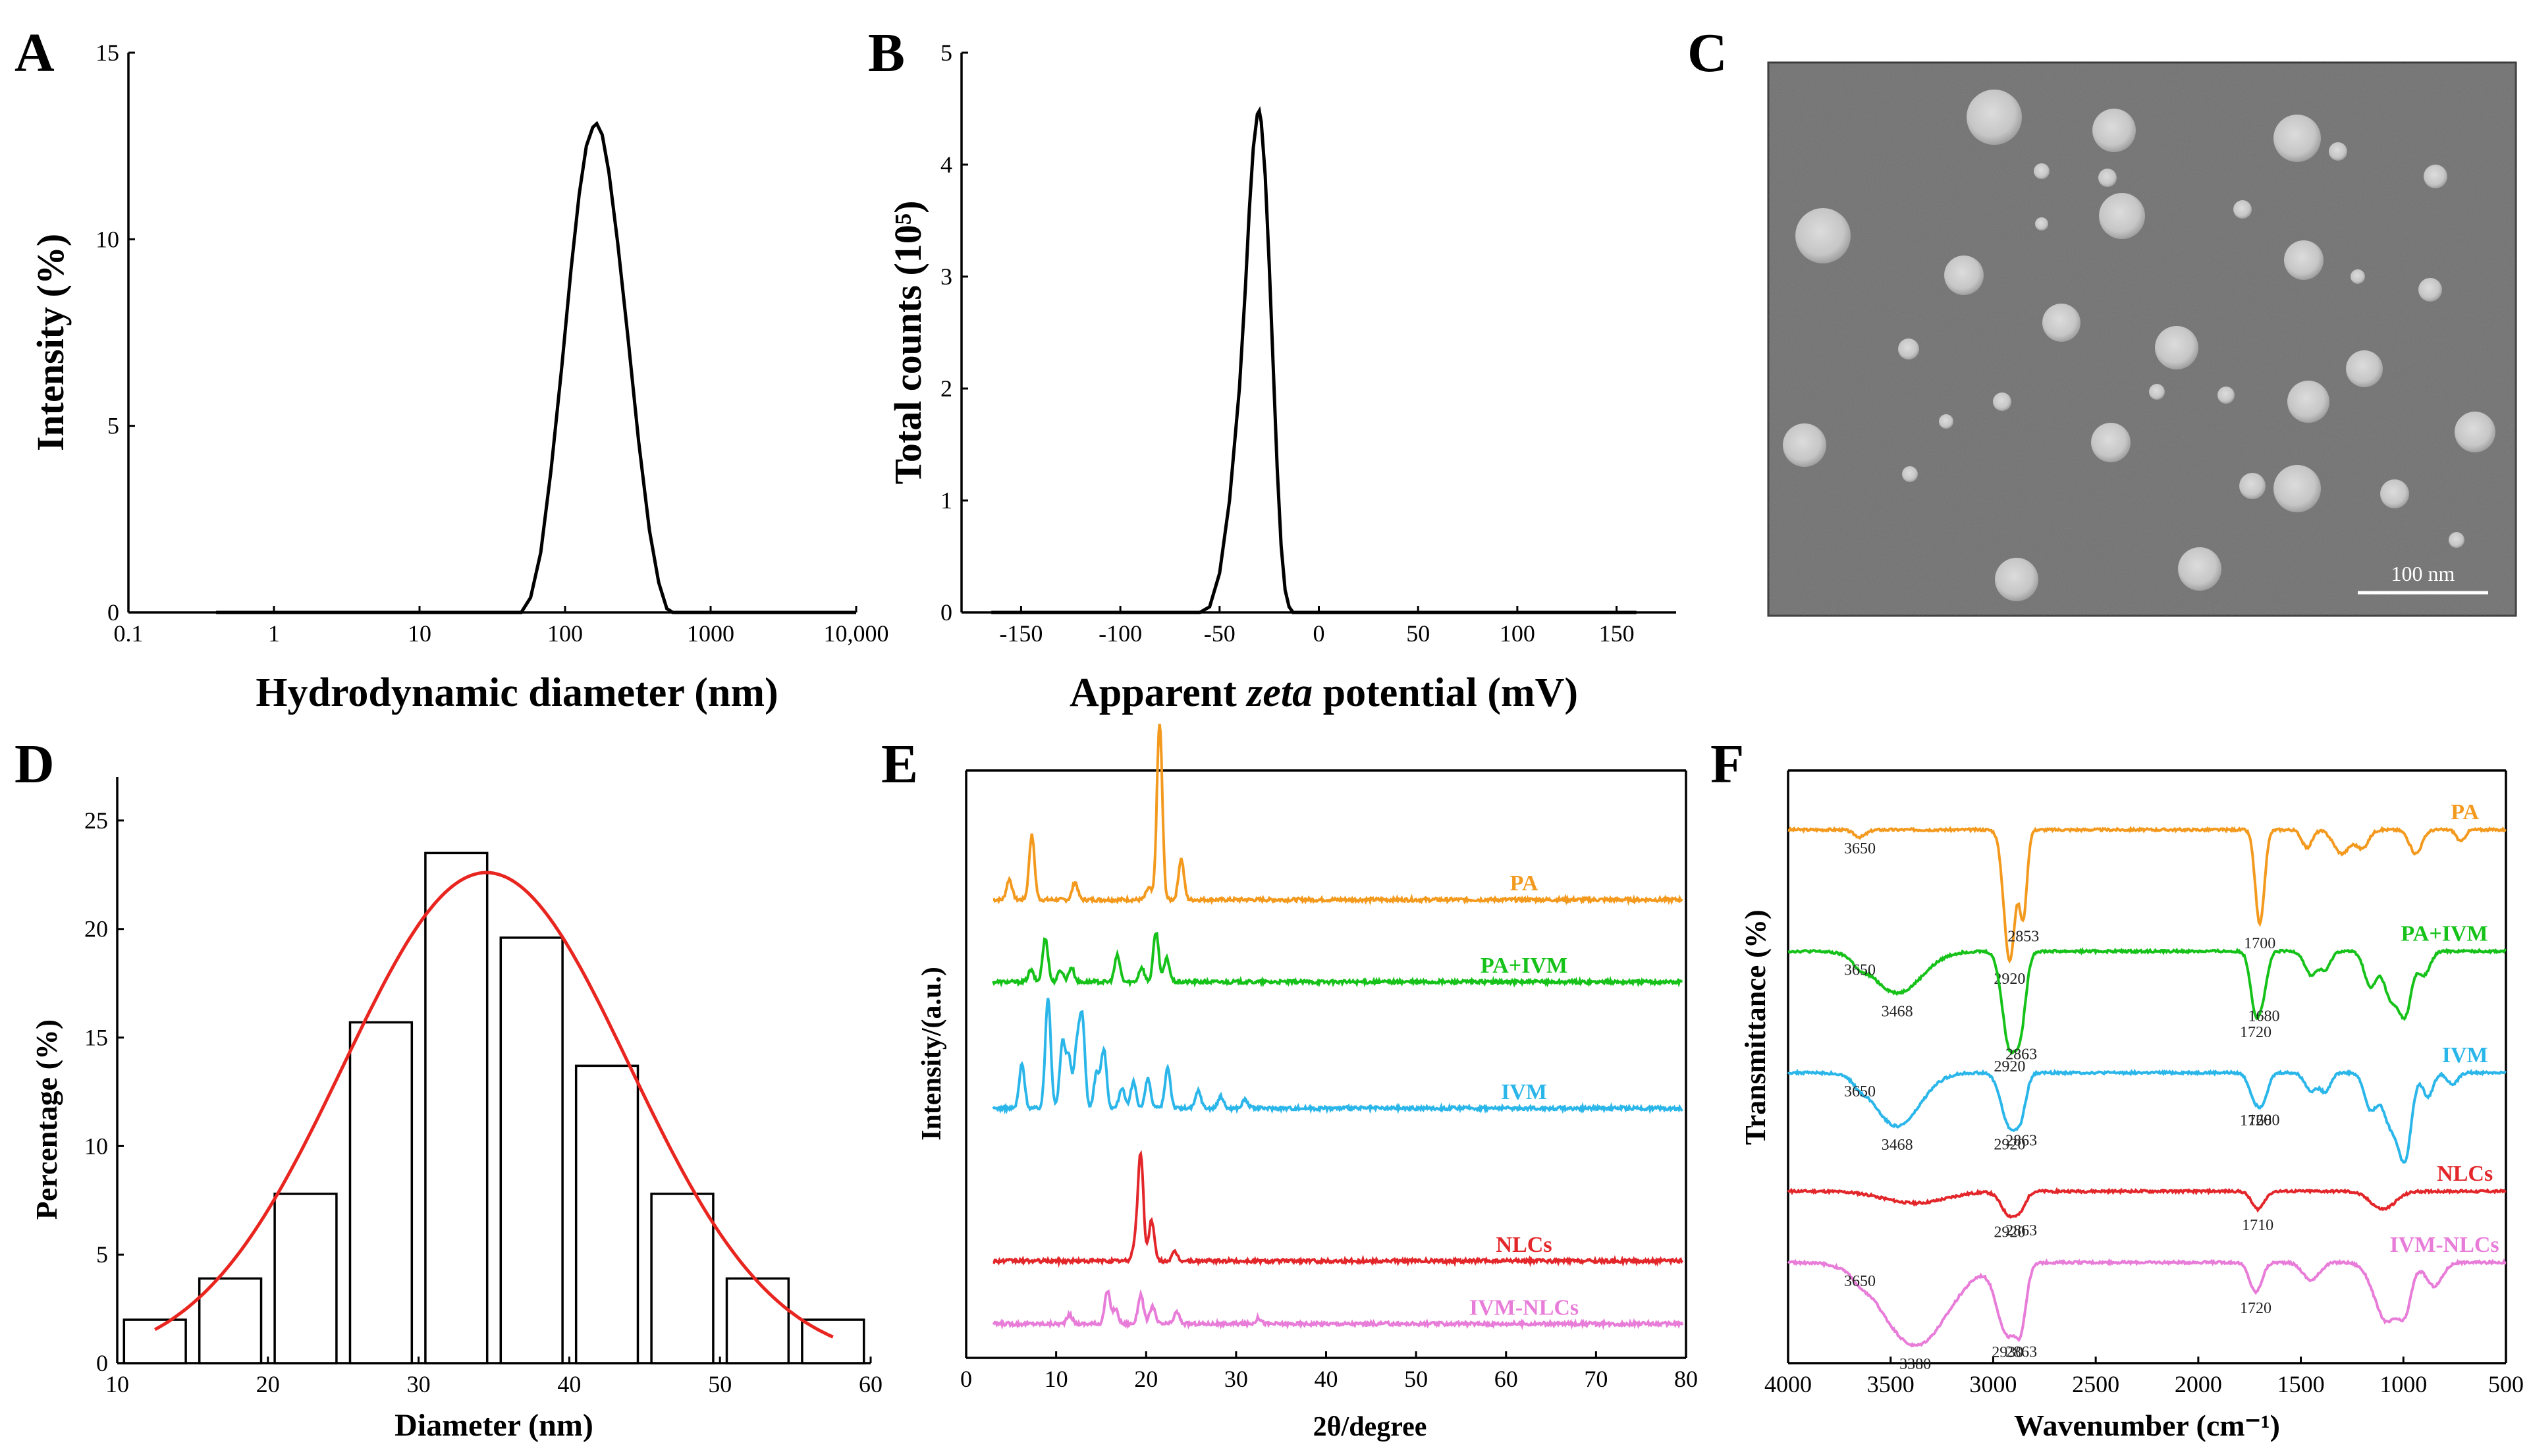 Image resolution: width=2529 pixels, height=1456 pixels. I want to click on panel-b-x-axis-title: Apparent zeta potential (mV), so click(1324, 692).